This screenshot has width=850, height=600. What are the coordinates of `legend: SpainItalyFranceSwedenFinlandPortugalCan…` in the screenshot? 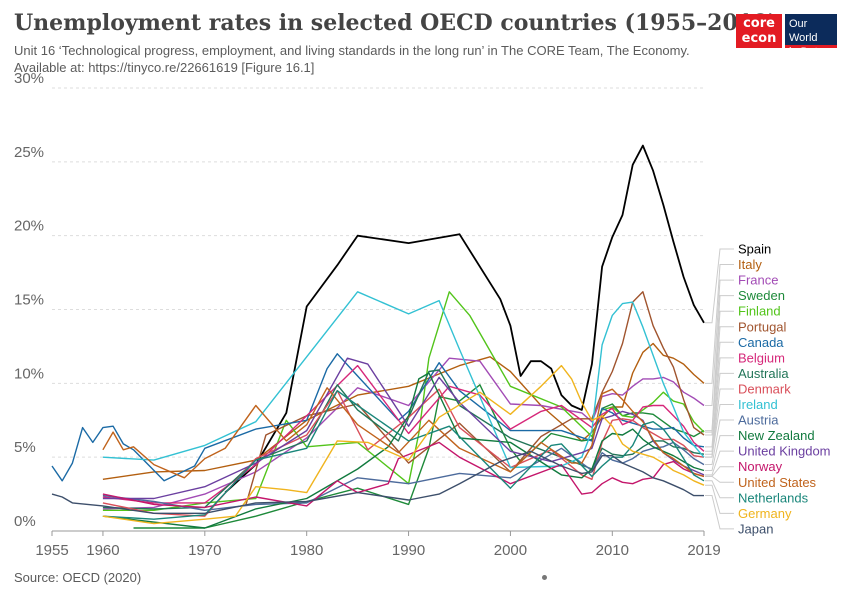 It's located at (768, 389).